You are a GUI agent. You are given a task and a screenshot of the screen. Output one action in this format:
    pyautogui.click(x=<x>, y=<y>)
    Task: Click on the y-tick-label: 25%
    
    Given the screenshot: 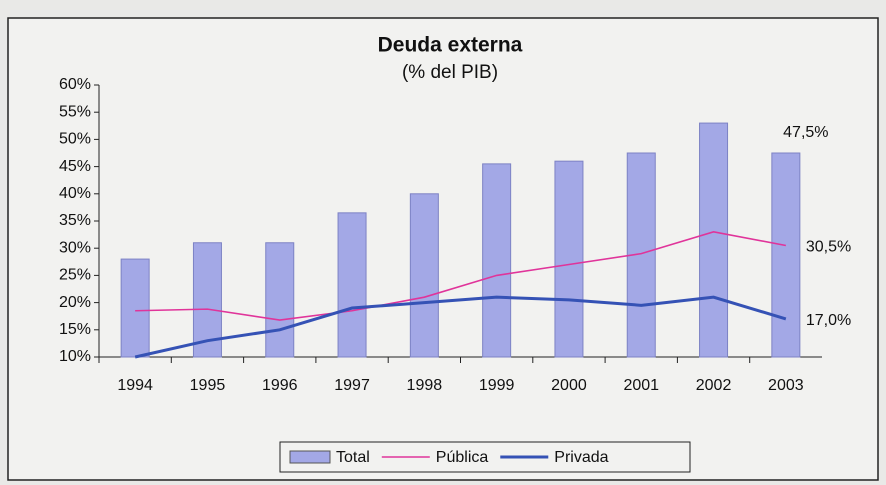 What is the action you would take?
    pyautogui.click(x=75, y=275)
    